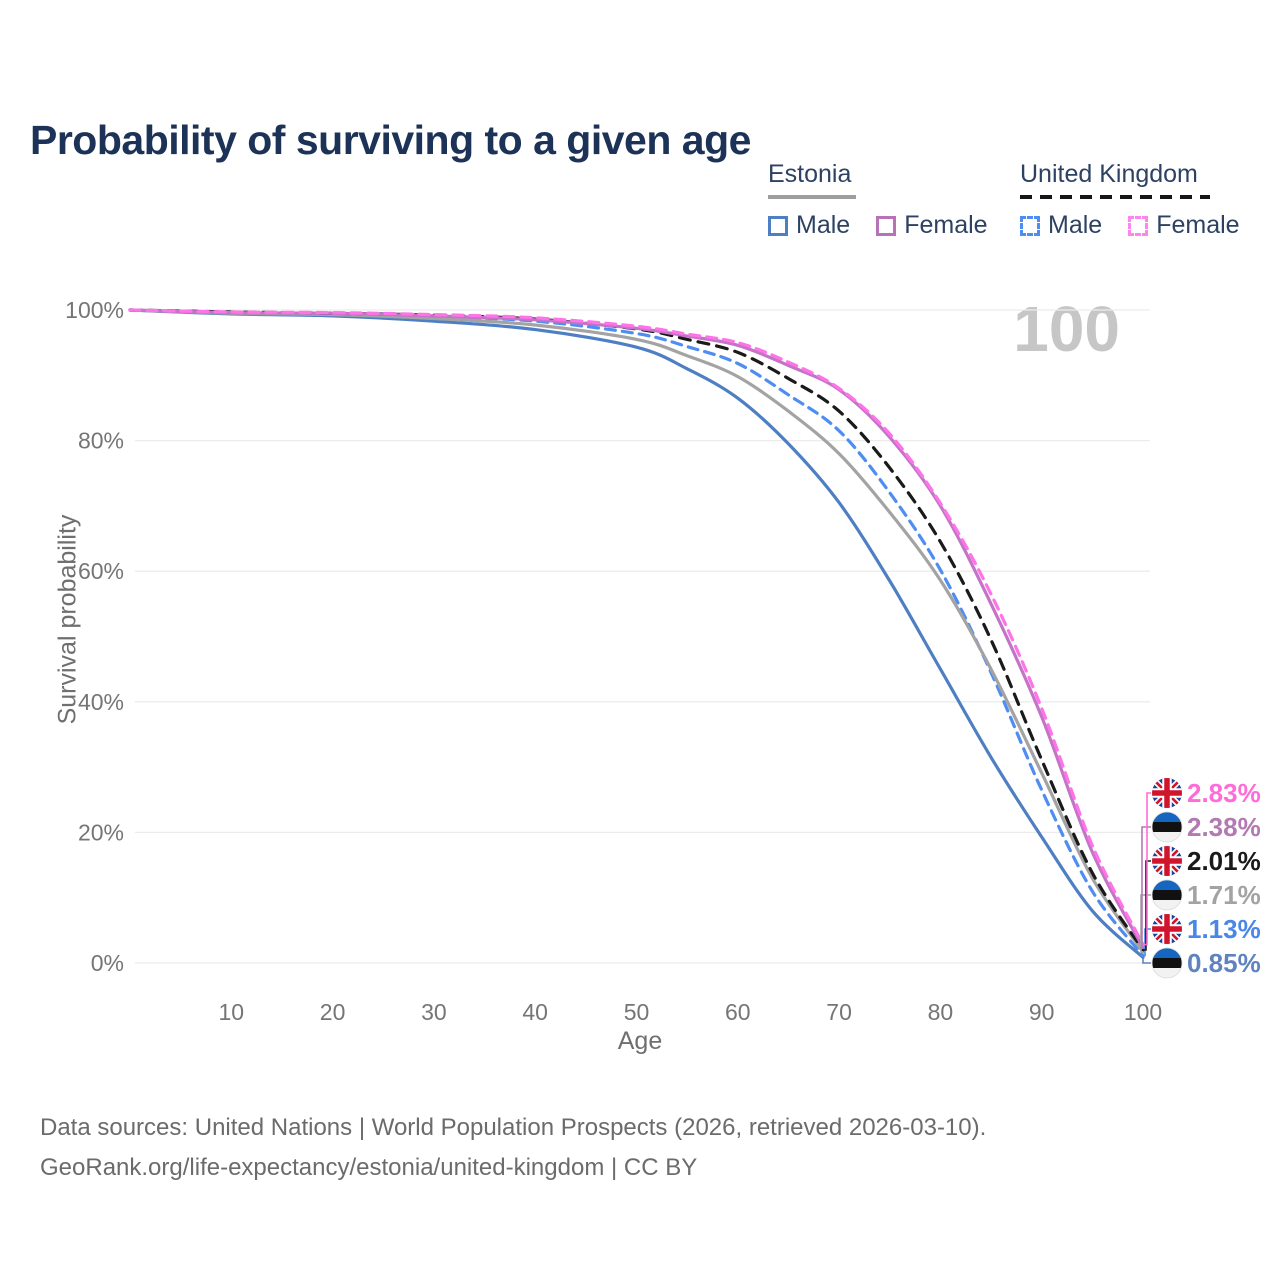 The height and width of the screenshot is (1280, 1280). What do you see at coordinates (434, 1012) in the screenshot?
I see `x-tick-label: 30` at bounding box center [434, 1012].